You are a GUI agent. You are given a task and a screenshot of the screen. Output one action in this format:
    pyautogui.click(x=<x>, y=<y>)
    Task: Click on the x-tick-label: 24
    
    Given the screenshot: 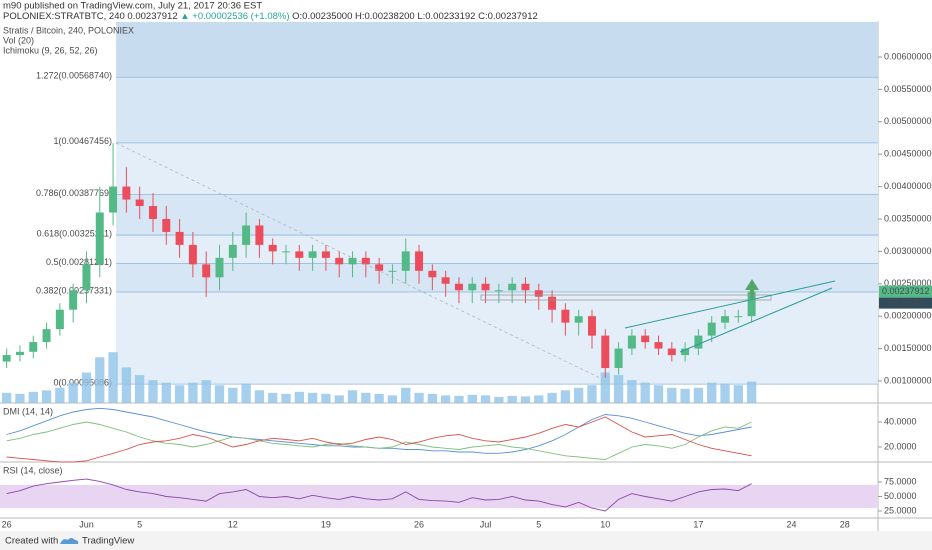 What is the action you would take?
    pyautogui.click(x=792, y=524)
    